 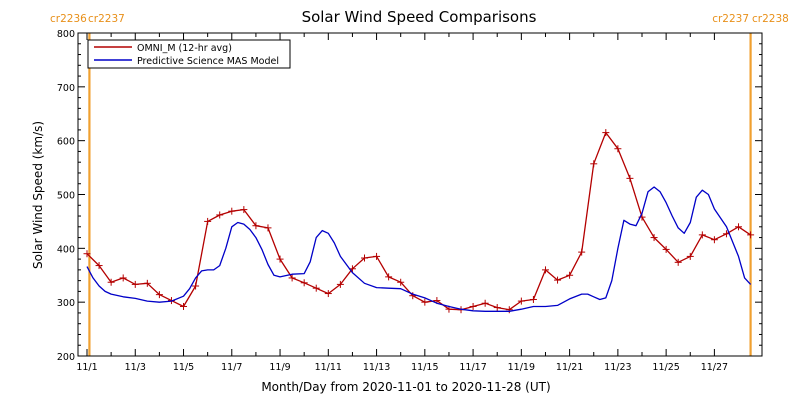 I want to click on legend-entry-model: Predictive Science MAS Model, so click(x=208, y=61).